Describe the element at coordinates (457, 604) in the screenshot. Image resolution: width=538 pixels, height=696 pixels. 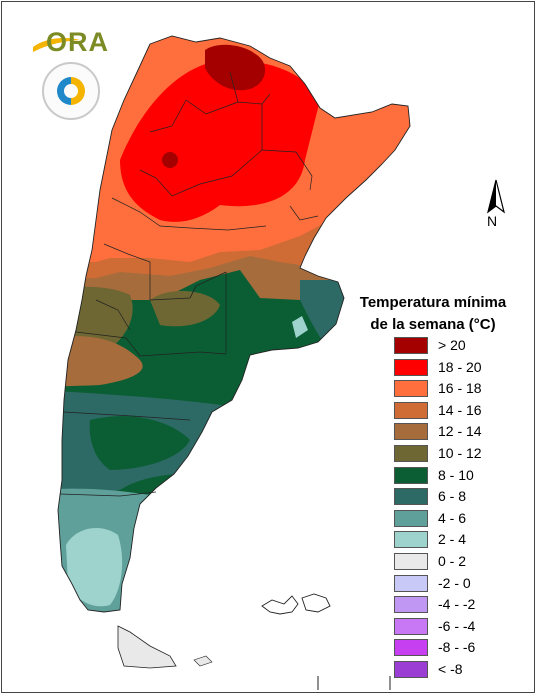
I see `legend-label: -4 - -2` at that location.